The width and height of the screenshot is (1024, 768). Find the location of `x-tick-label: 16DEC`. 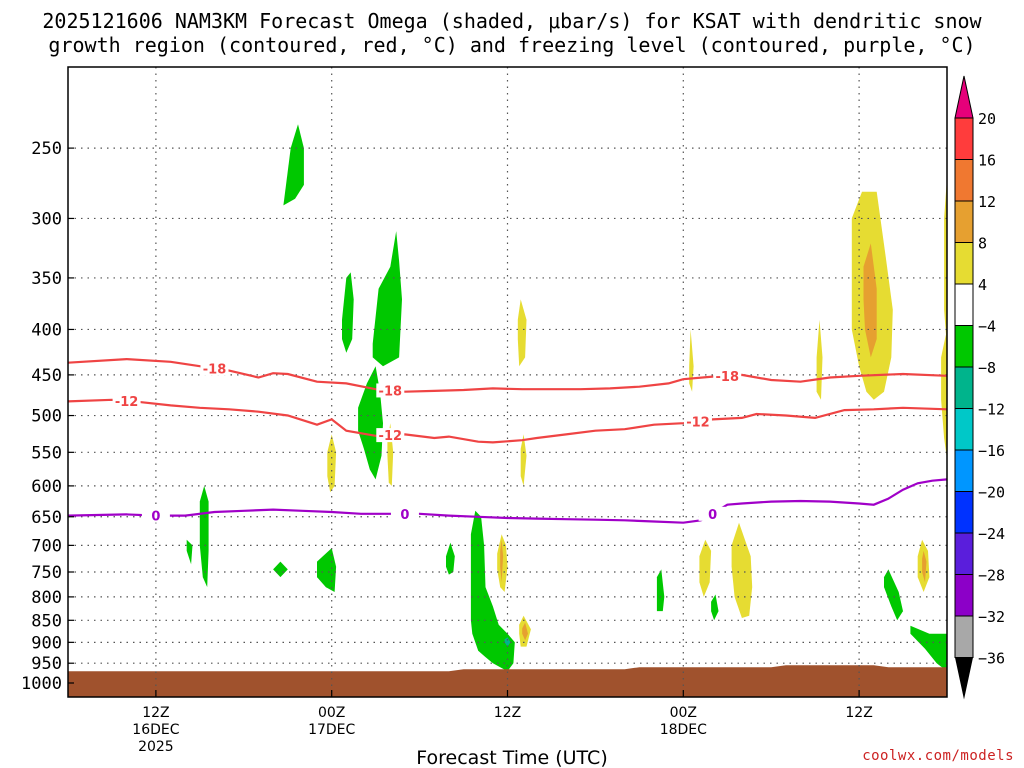

x-tick-label: 16DEC is located at coordinates (155, 730).